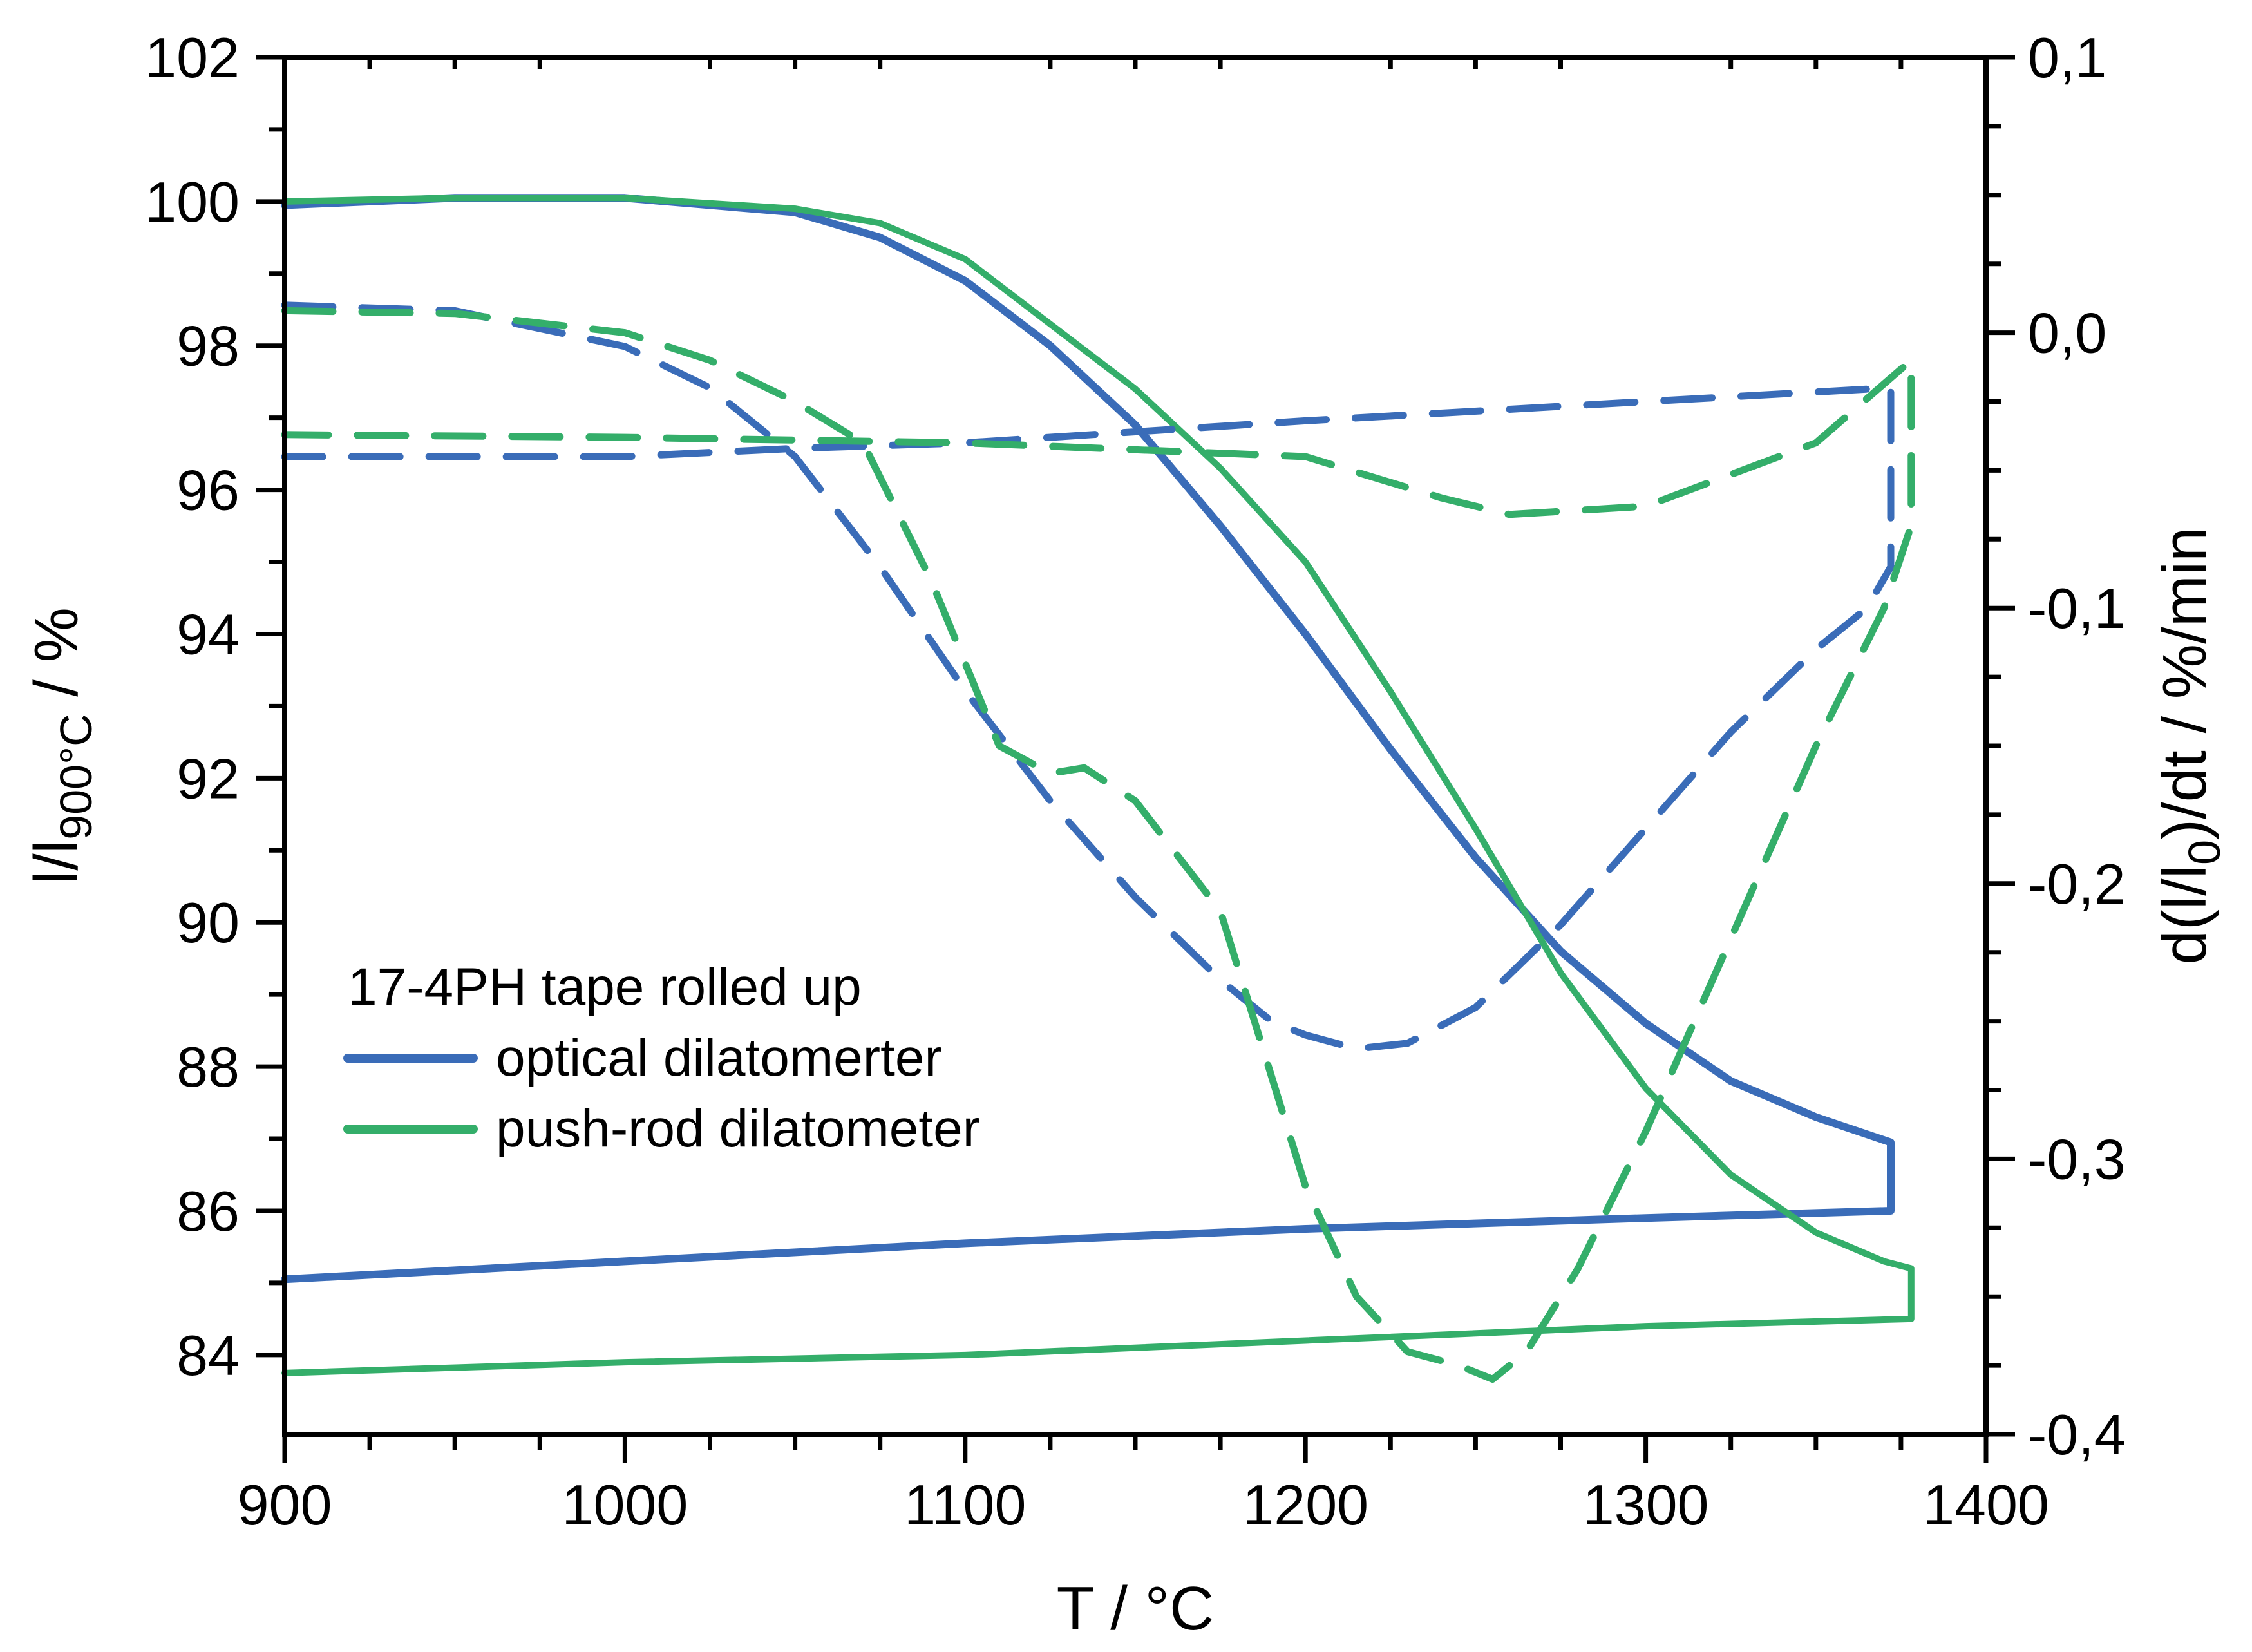 Image resolution: width=2252 pixels, height=1652 pixels. I want to click on left-y-tick-label: 100, so click(192, 202).